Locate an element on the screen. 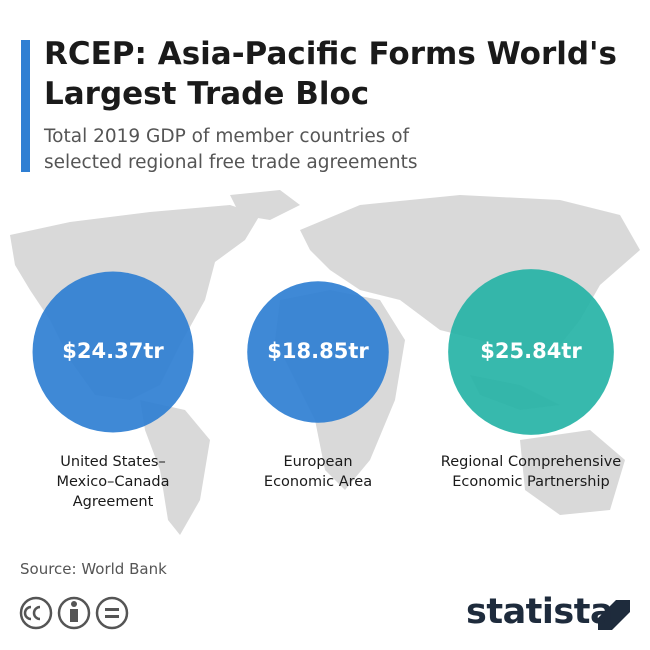 The image size is (650, 650). value-label: $24.37tr is located at coordinates (113, 351).